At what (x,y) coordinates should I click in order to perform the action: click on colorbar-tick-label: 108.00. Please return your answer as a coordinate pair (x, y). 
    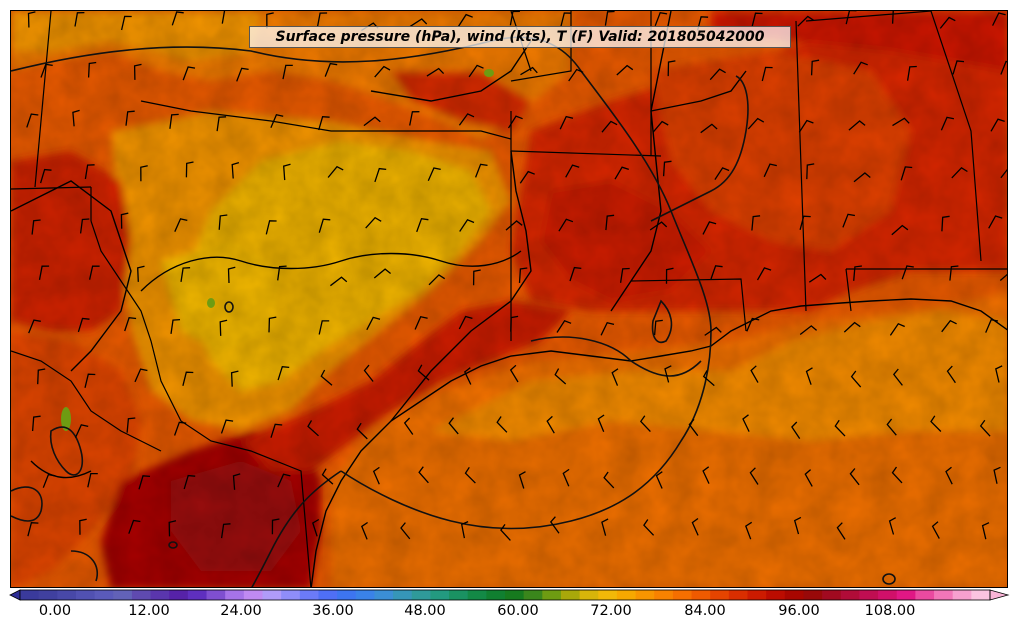
    Looking at the image, I should click on (890, 611).